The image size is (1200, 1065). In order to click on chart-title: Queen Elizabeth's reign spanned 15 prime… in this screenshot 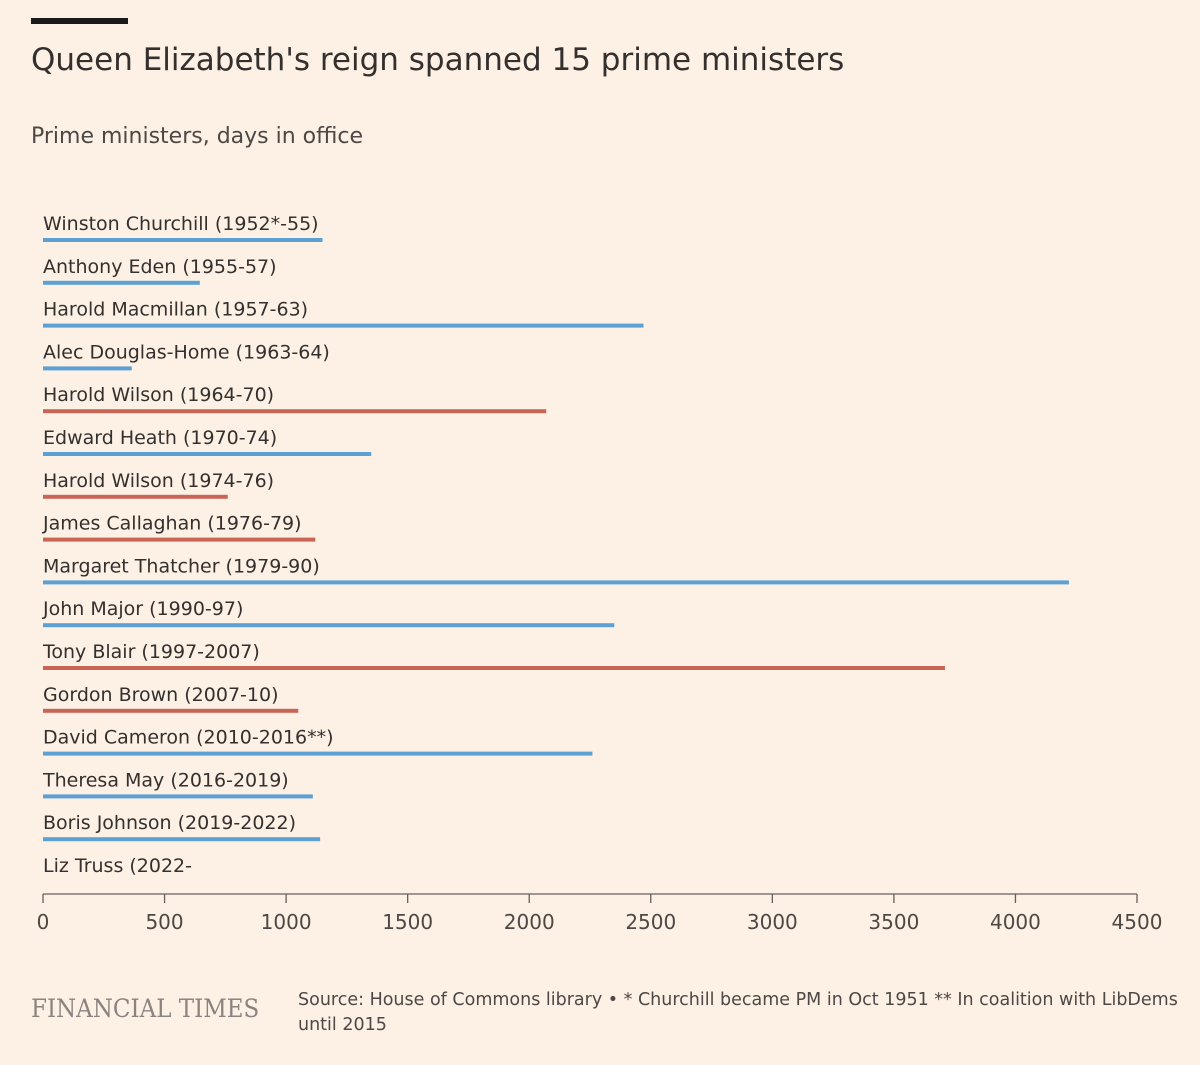, I will do `click(438, 60)`.